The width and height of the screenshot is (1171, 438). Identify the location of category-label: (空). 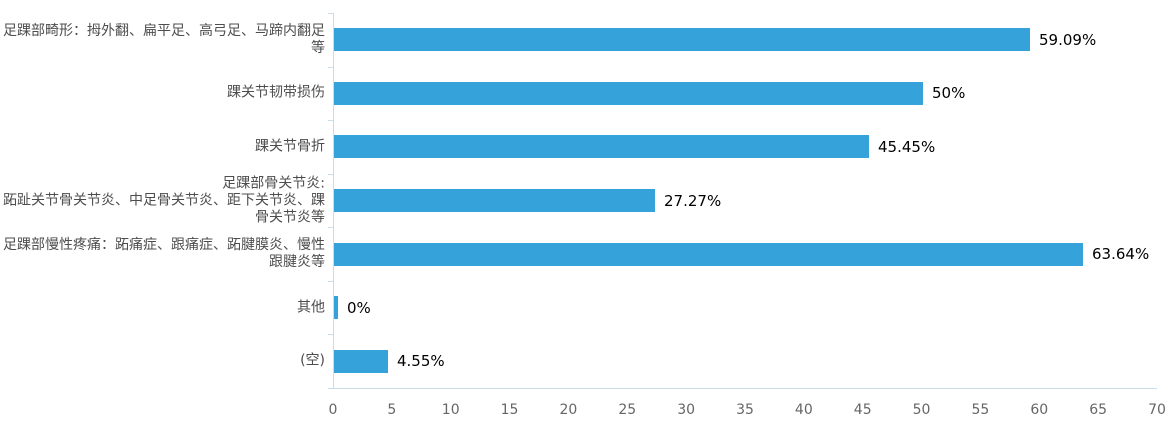
(312, 360).